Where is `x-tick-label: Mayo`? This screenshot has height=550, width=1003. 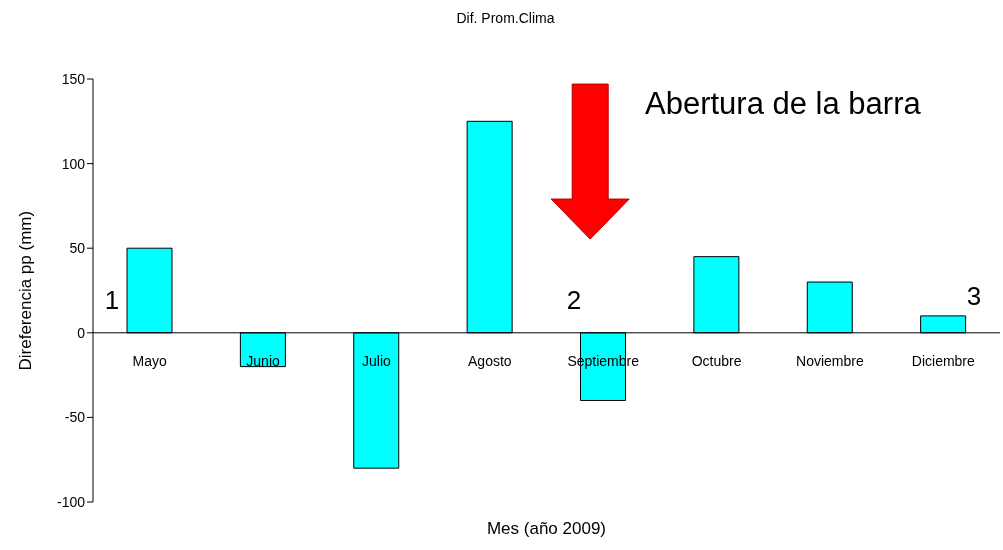
x-tick-label: Mayo is located at coordinates (150, 360).